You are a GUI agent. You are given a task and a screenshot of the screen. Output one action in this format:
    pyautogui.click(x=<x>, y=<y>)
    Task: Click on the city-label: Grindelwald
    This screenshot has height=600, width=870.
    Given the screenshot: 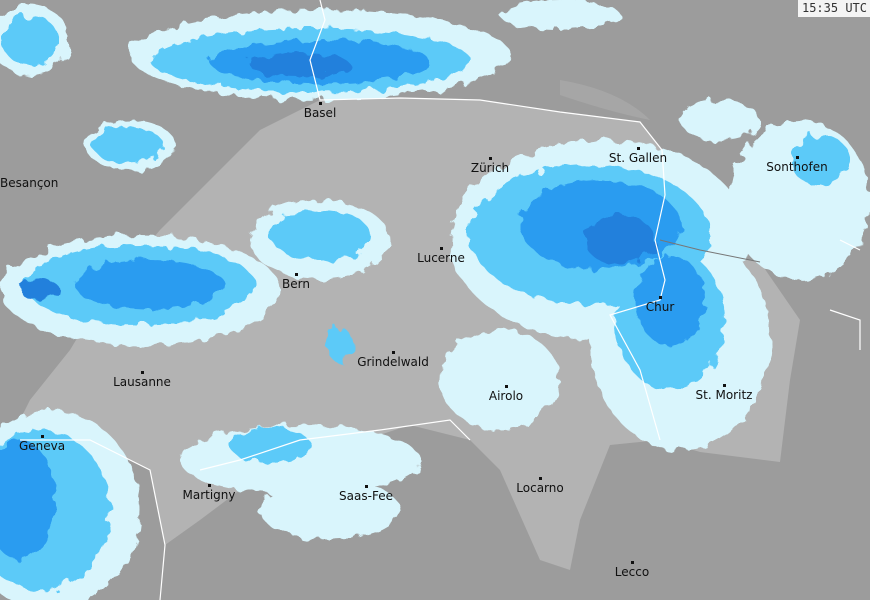 What is the action you would take?
    pyautogui.click(x=393, y=362)
    